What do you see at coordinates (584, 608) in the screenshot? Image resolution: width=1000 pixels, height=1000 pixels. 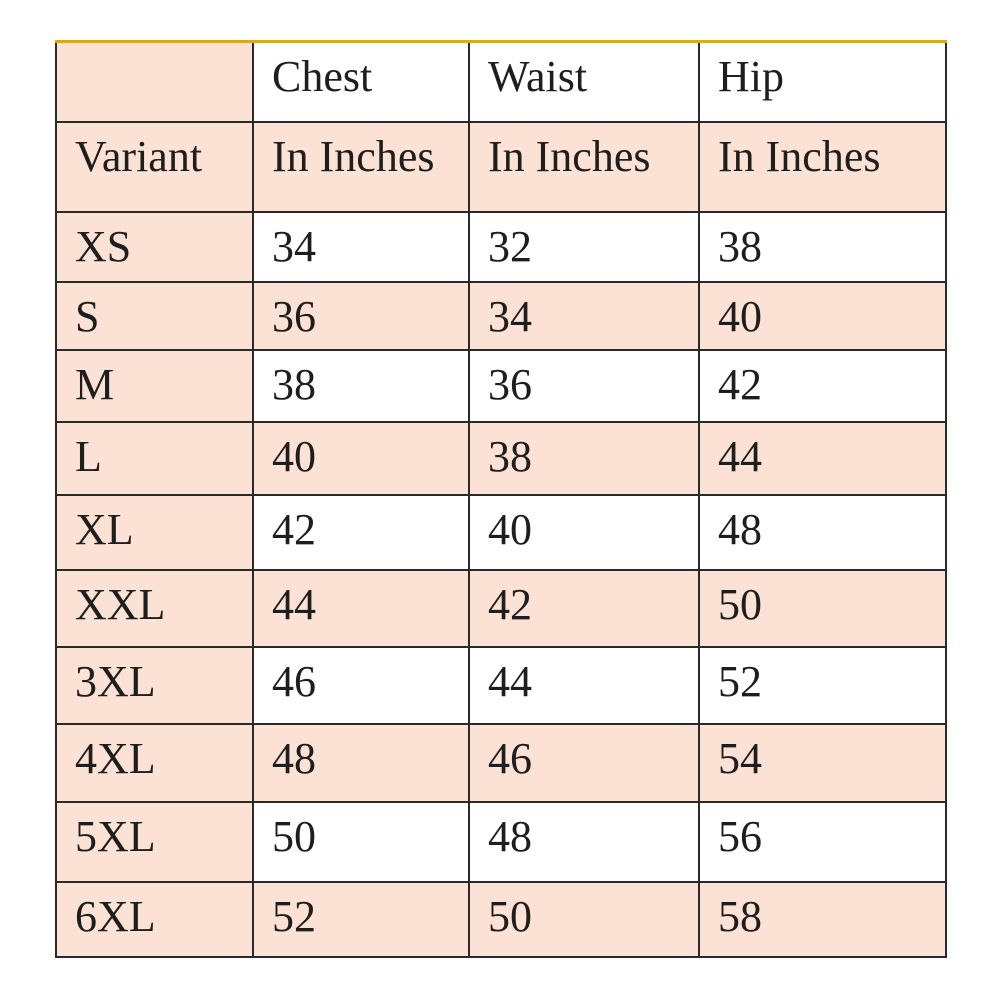 I see `cell-waist: 42` at bounding box center [584, 608].